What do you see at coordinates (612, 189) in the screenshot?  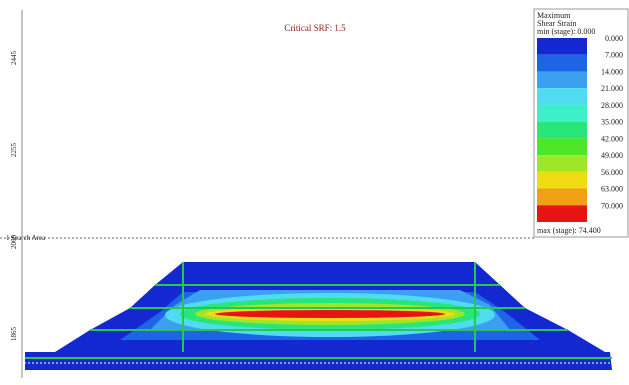 I see `legend-label: 63.000` at bounding box center [612, 189].